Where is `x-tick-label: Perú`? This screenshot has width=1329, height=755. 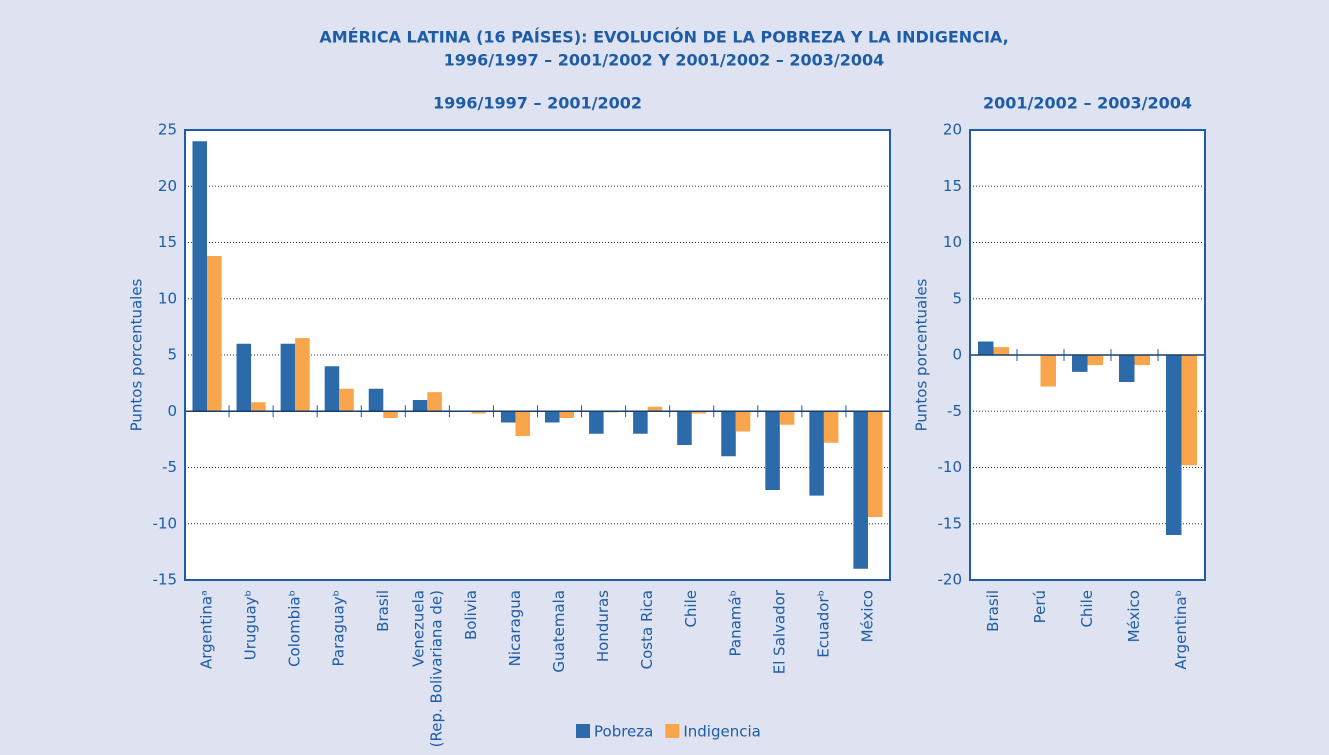 x-tick-label: Perú is located at coordinates (1040, 606).